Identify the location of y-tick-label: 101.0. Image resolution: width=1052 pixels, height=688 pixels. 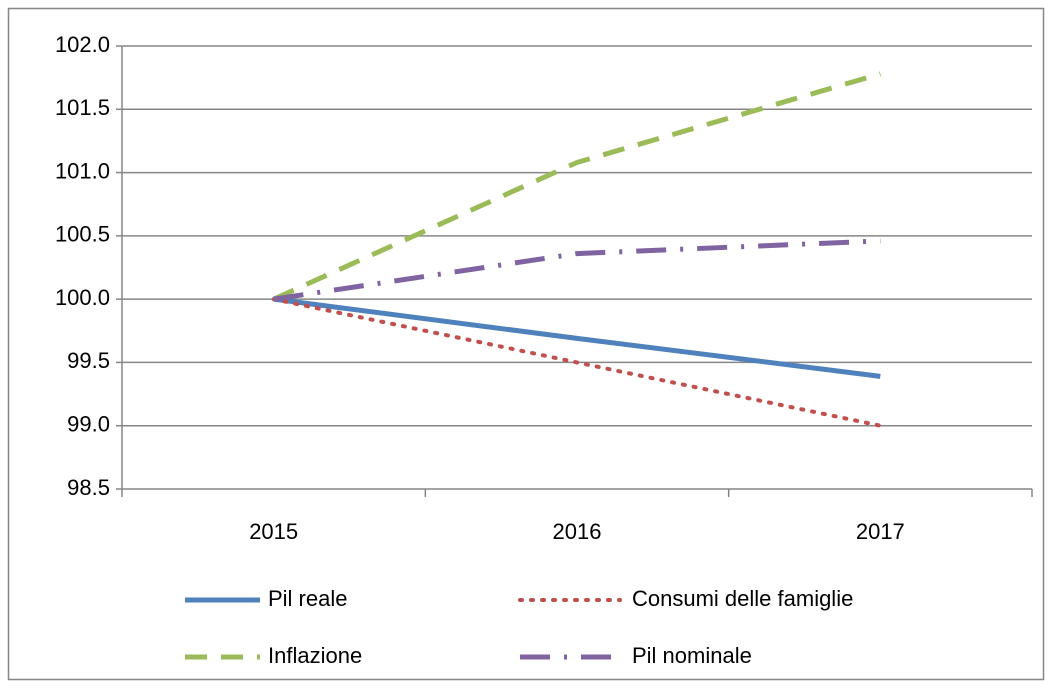
(82, 170).